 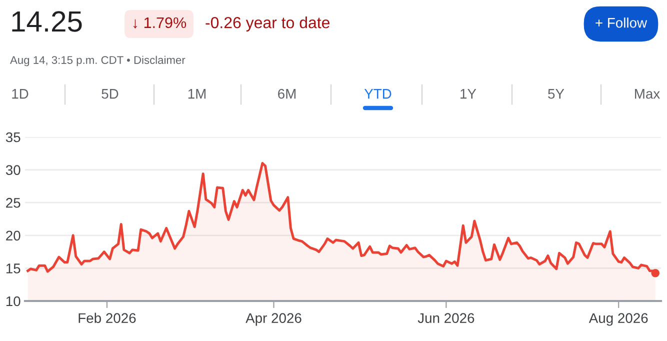 I want to click on text: 5Y, so click(x=556, y=94).